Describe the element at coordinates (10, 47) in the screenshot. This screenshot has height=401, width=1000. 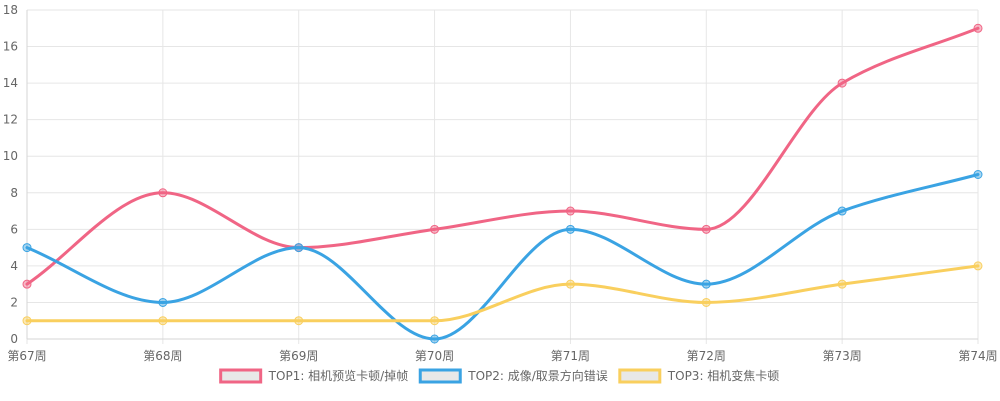
I see `y-tick-label: 16` at that location.